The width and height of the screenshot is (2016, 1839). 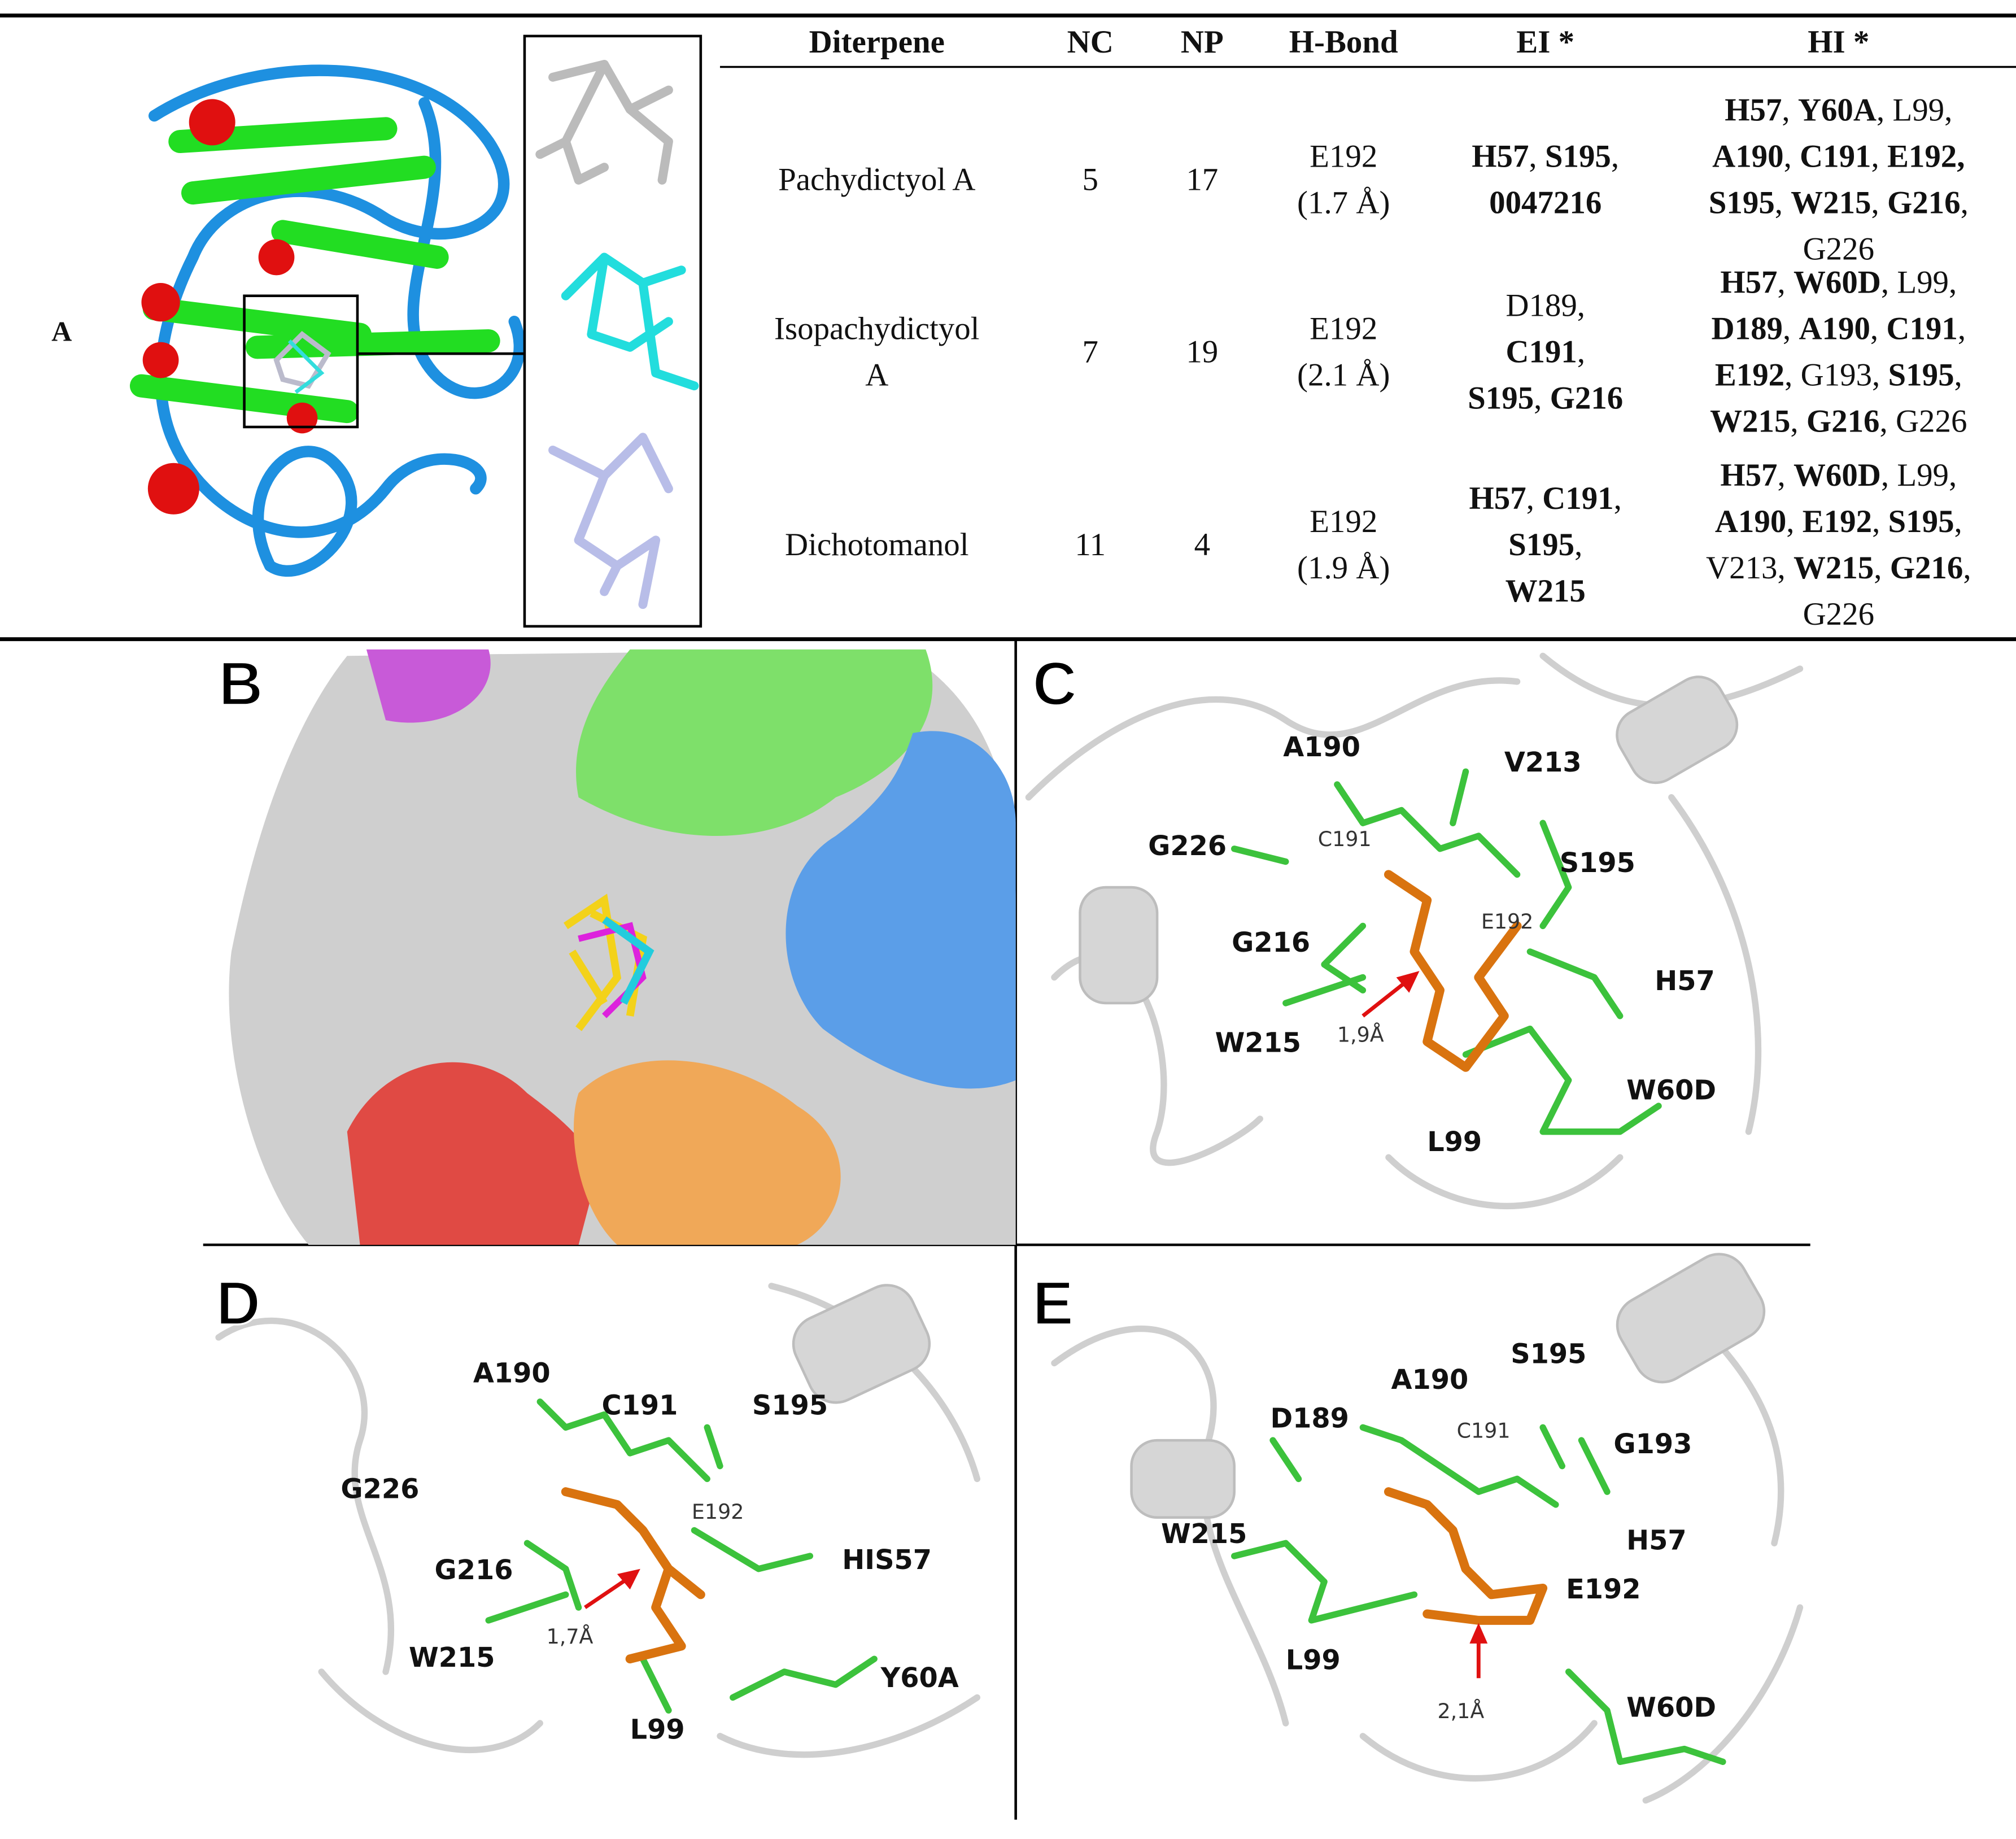 What do you see at coordinates (1090, 545) in the screenshot?
I see `text: 11` at bounding box center [1090, 545].